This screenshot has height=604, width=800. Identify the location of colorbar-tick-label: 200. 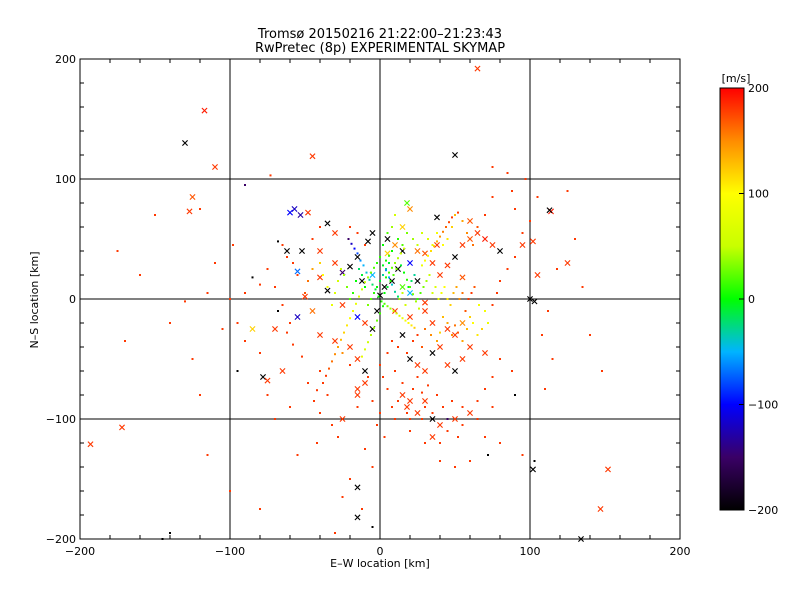
(758, 88).